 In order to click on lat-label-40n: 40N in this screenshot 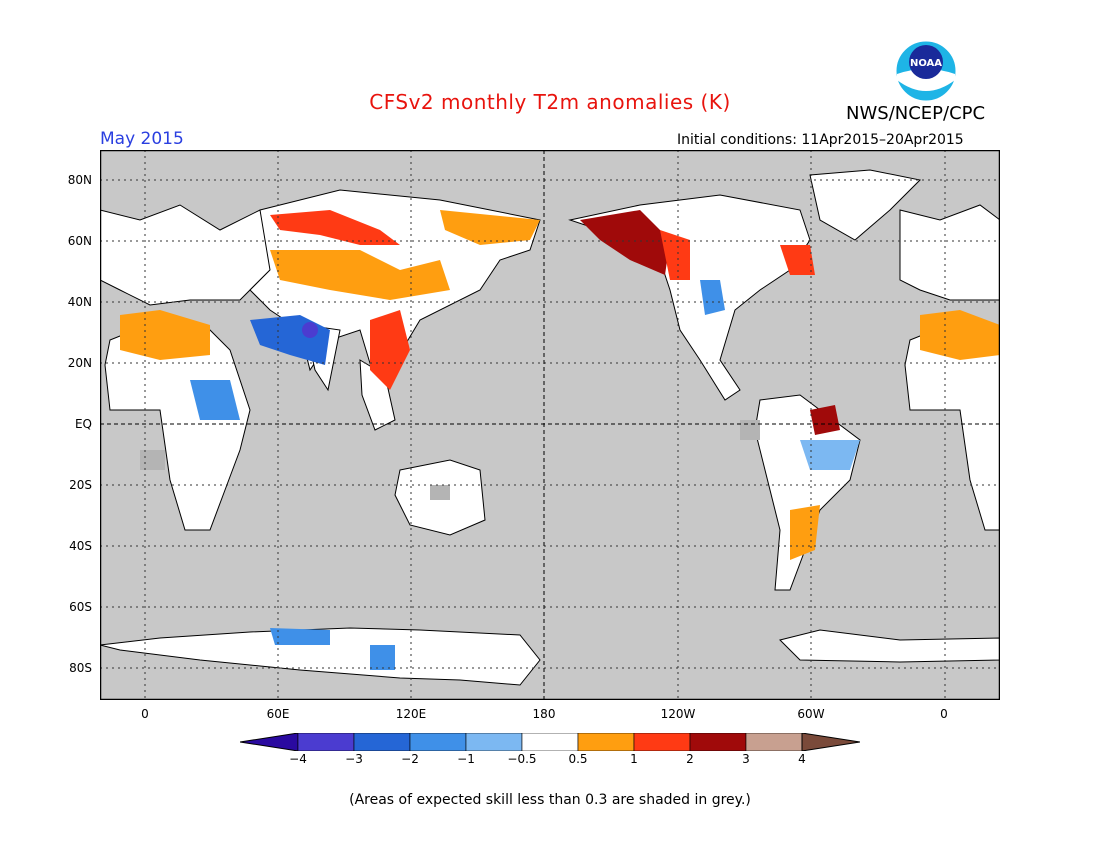, I will do `click(79, 302)`.